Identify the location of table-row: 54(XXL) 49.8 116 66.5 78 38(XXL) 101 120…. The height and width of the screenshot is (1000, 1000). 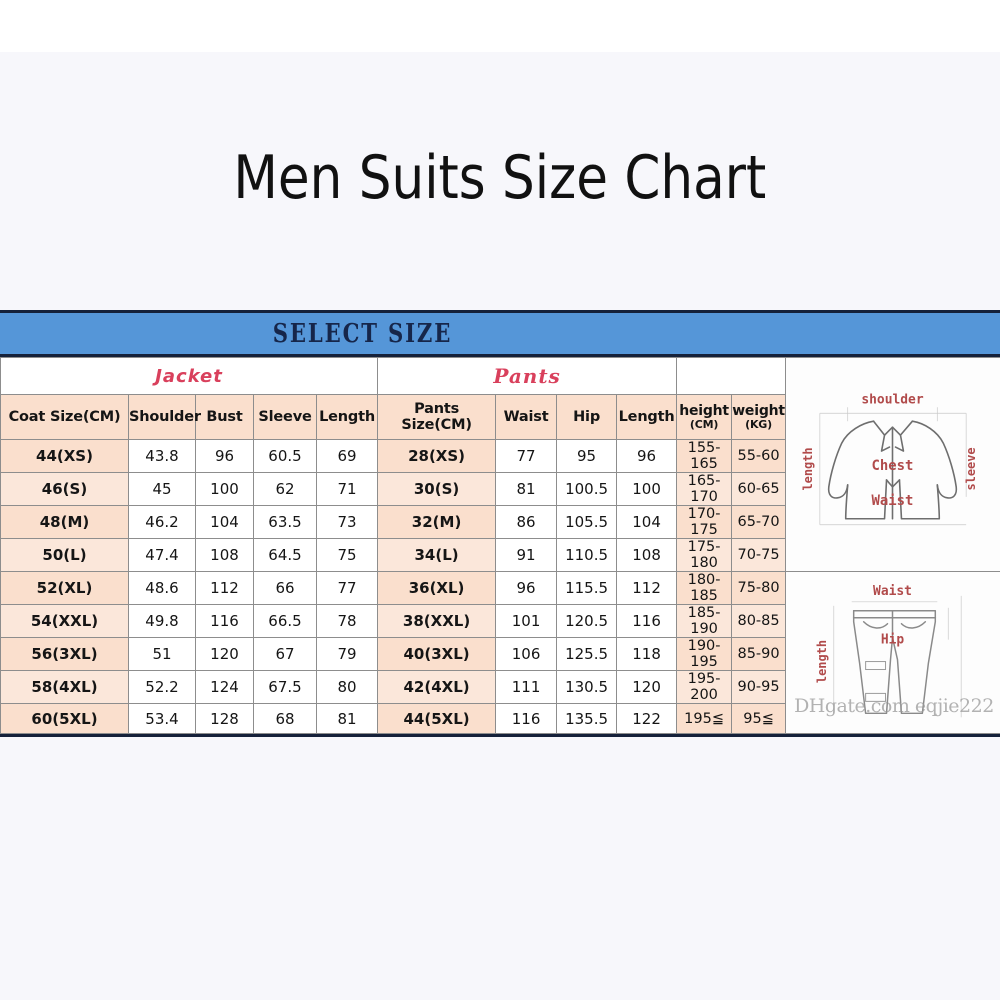
(500, 621).